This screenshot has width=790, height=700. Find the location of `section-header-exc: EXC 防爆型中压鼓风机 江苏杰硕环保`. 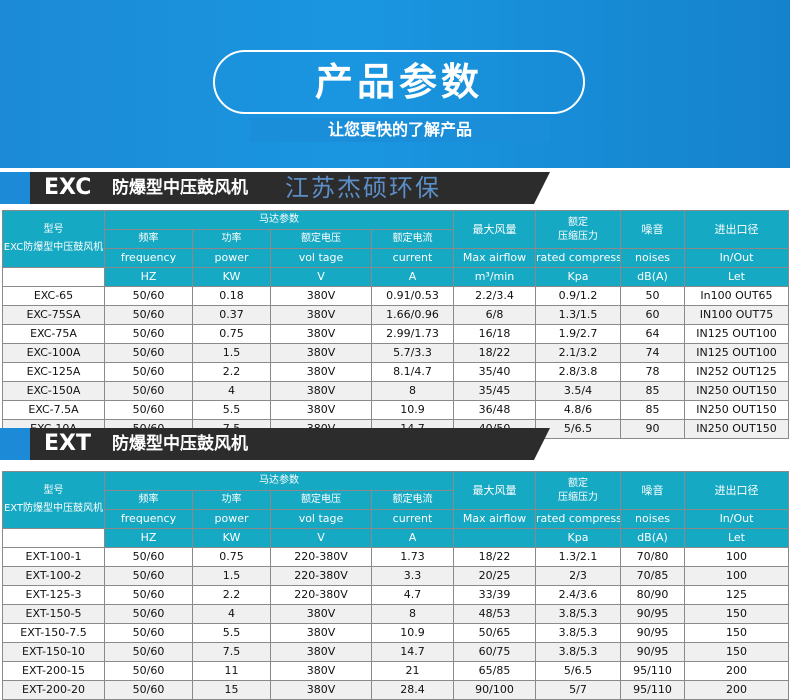

section-header-exc: EXC 防爆型中压鼓风机 江苏杰硕环保 is located at coordinates (395, 188).